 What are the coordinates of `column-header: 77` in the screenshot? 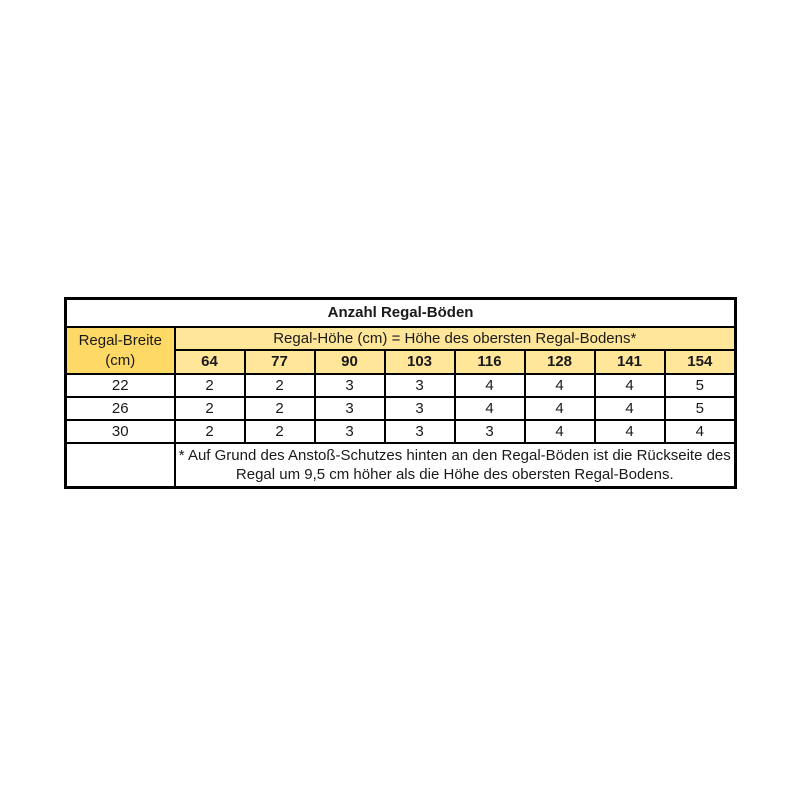 It's located at (279, 362).